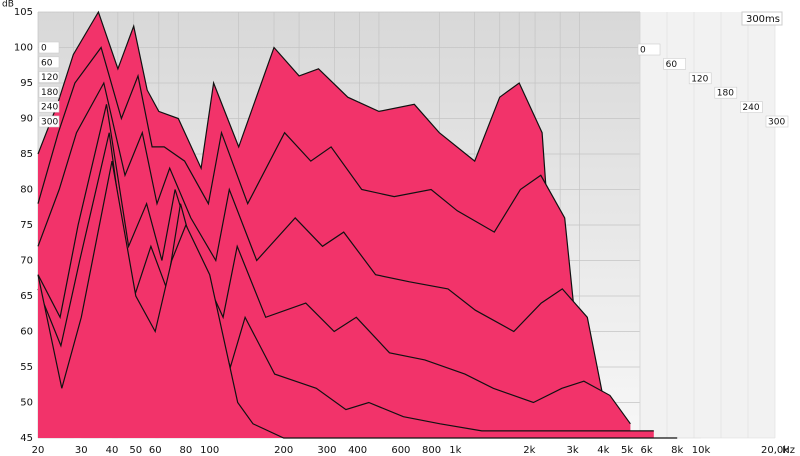  Describe the element at coordinates (8, 5) in the screenshot. I see `y-axis-label: dB` at that location.